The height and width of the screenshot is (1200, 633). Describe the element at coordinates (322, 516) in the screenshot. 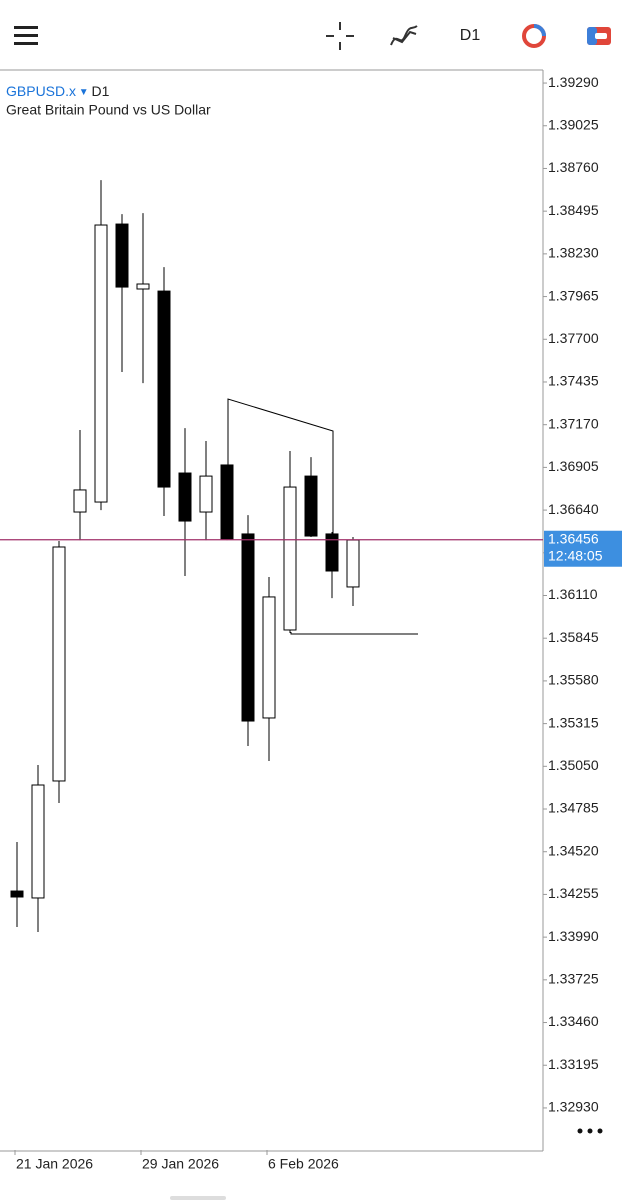

I see `user-drawings` at that location.